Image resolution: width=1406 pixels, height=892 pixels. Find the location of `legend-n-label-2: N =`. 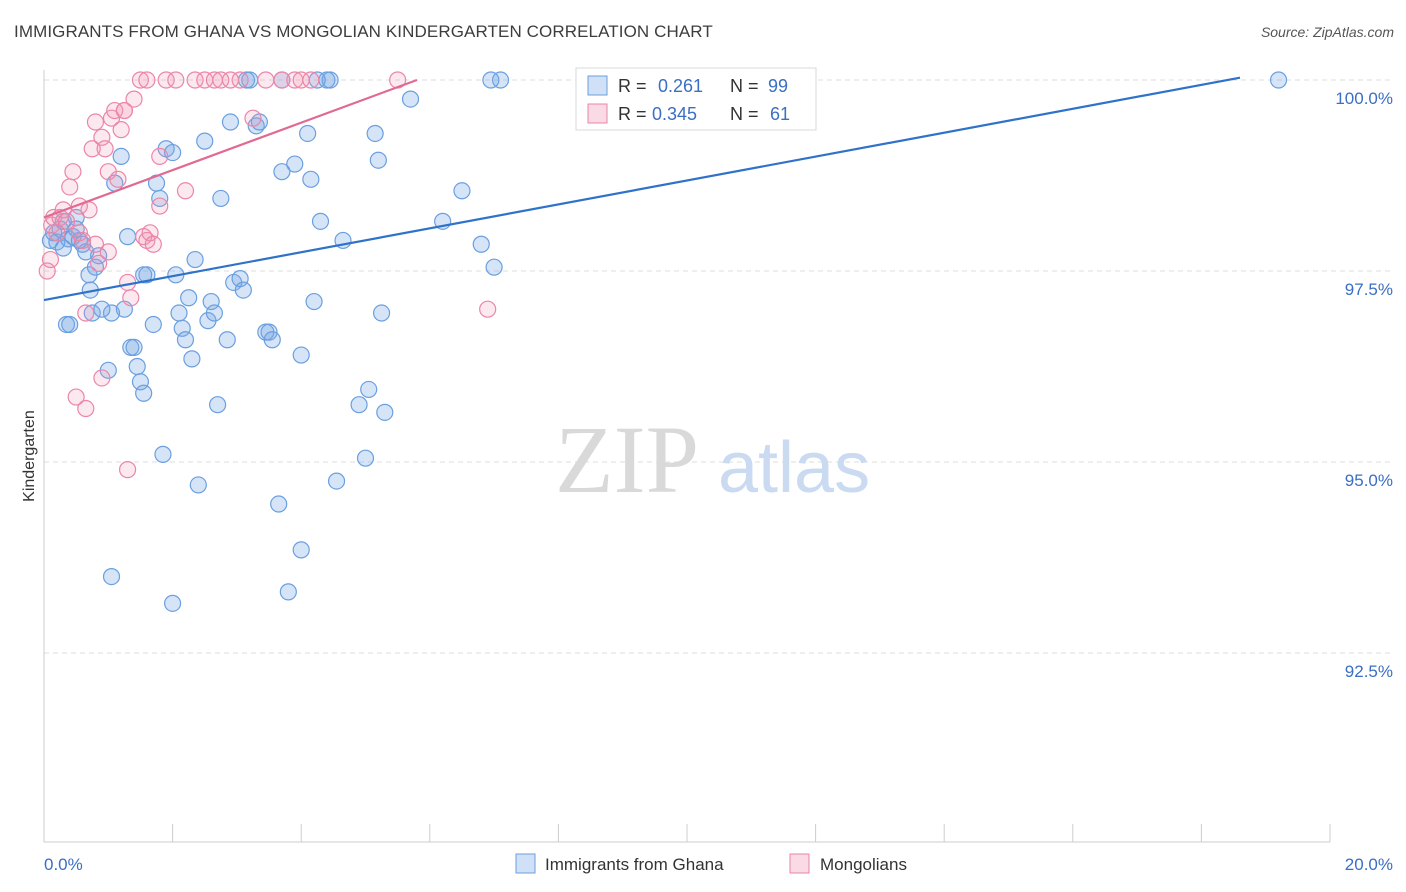

legend-n-label-2: N = is located at coordinates (744, 114).